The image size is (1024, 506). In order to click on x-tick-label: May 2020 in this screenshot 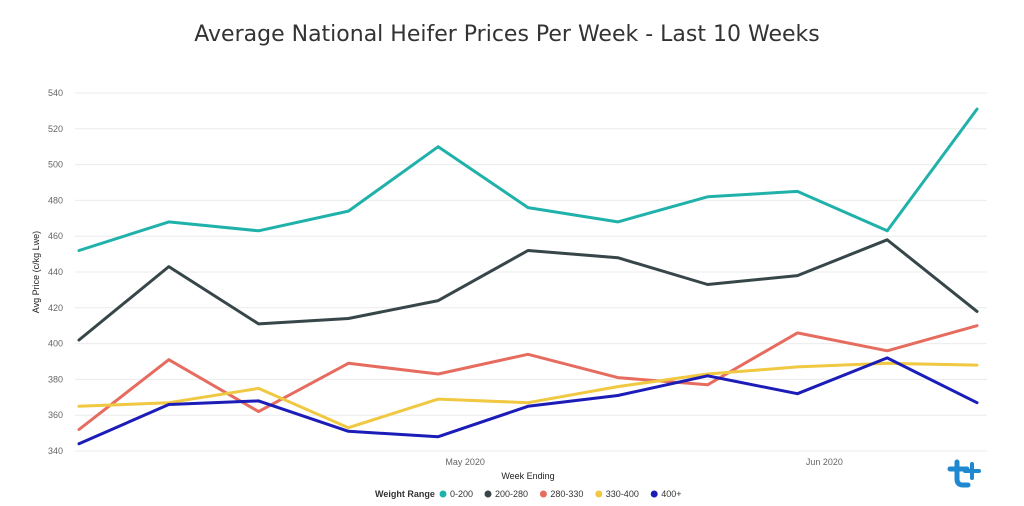, I will do `click(465, 462)`.